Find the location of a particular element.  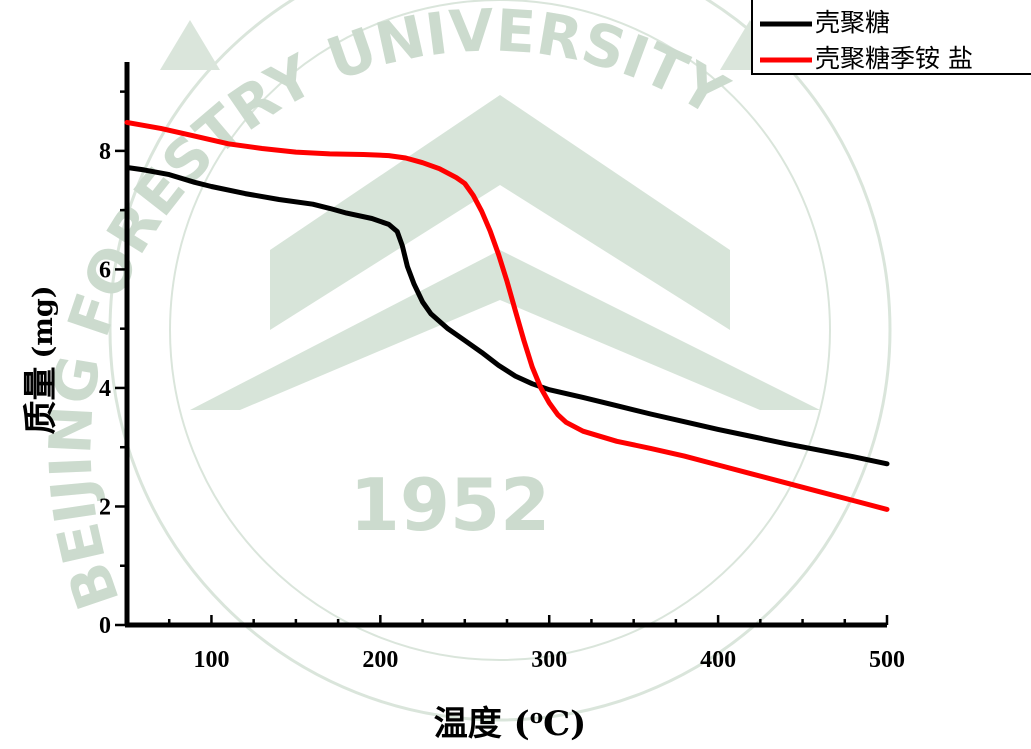

x-tick-label: 500 is located at coordinates (887, 660).